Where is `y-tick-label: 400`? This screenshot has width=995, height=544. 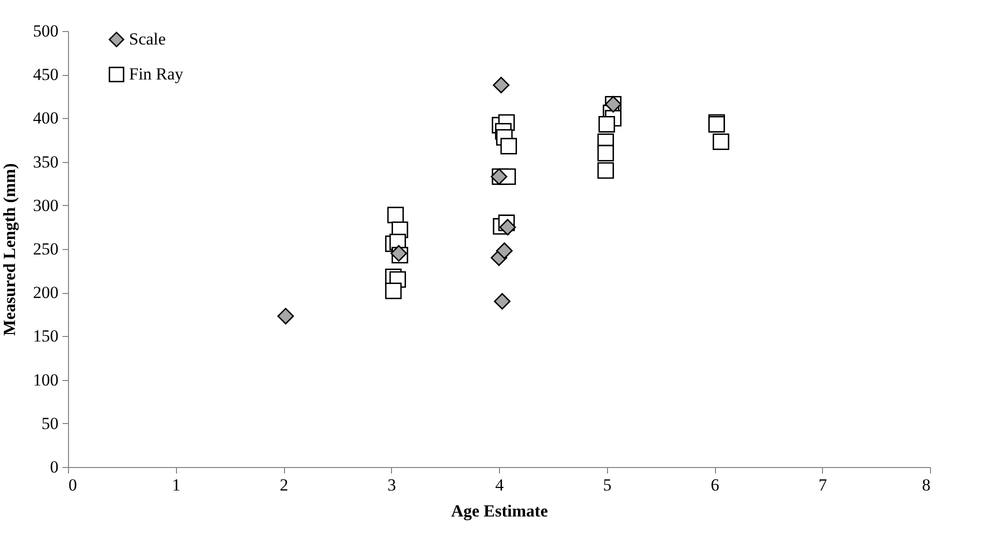 y-tick-label: 400 is located at coordinates (45, 118).